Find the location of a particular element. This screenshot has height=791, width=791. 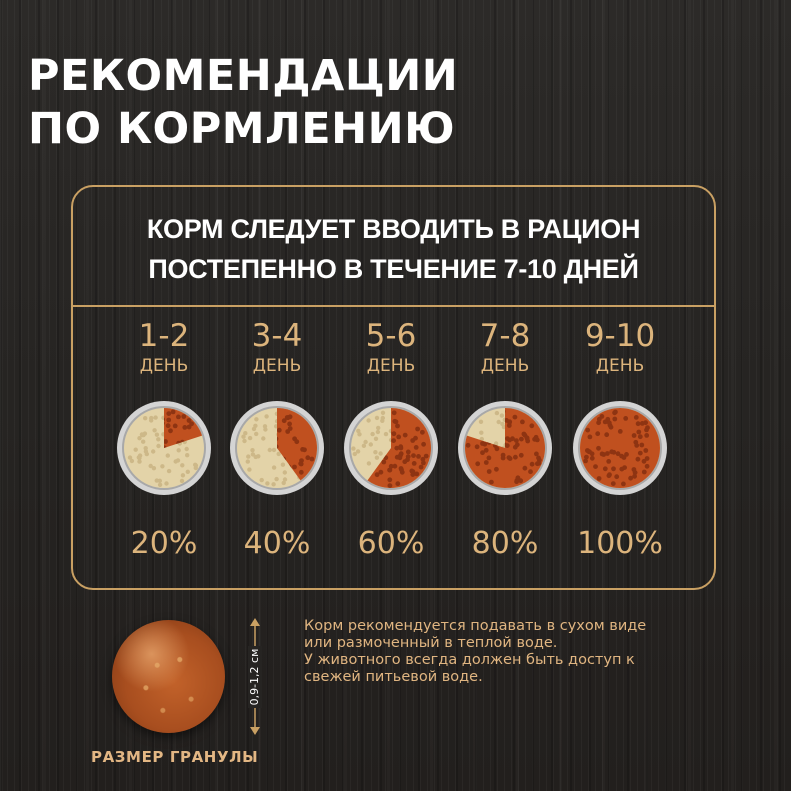

ruler-label-bg is located at coordinates (255, 677).